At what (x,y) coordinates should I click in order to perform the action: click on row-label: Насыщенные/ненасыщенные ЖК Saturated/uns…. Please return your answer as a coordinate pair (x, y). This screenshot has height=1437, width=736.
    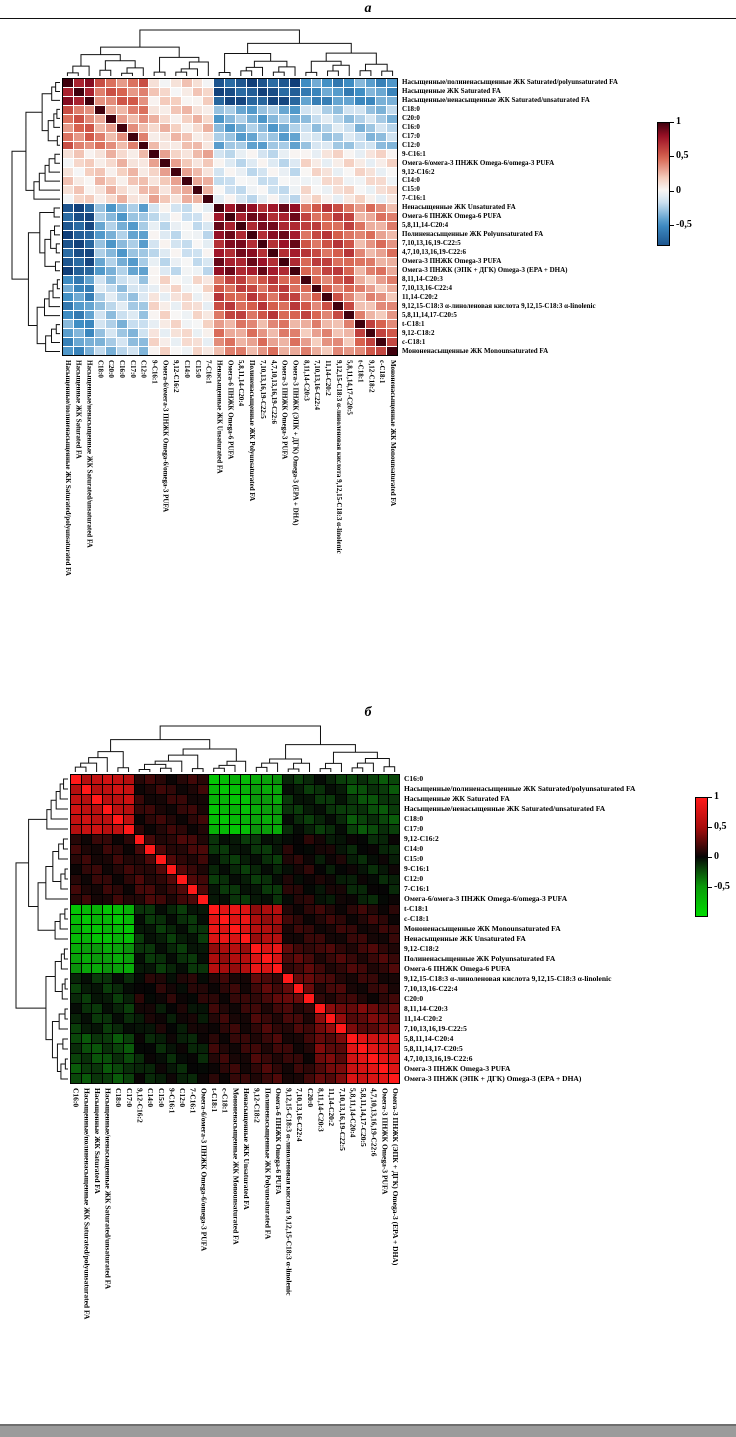
    Looking at the image, I should click on (505, 808).